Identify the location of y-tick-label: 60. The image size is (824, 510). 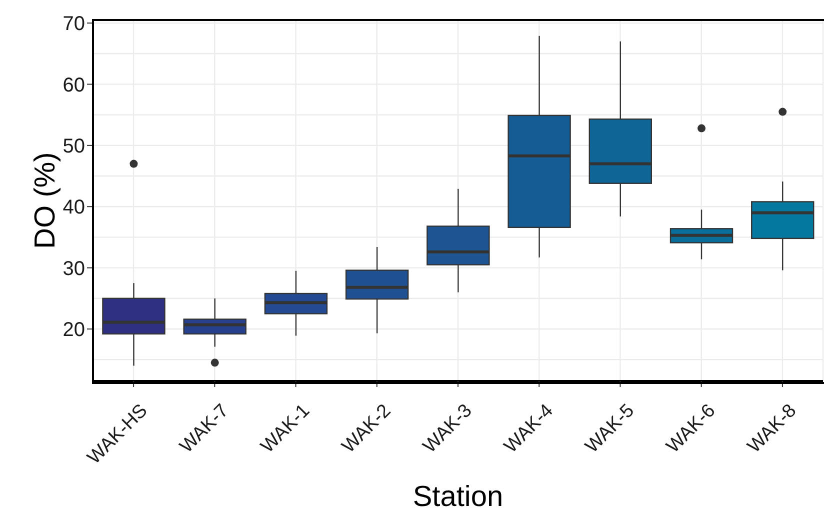
(73, 85).